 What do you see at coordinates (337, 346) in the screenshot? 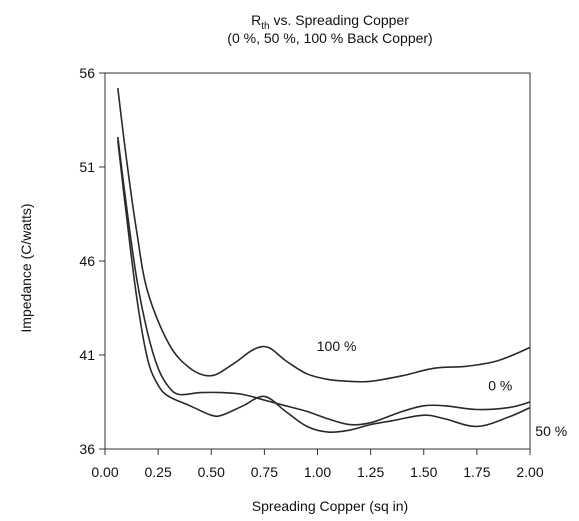
I see `series-annotation-label: 100 %` at bounding box center [337, 346].